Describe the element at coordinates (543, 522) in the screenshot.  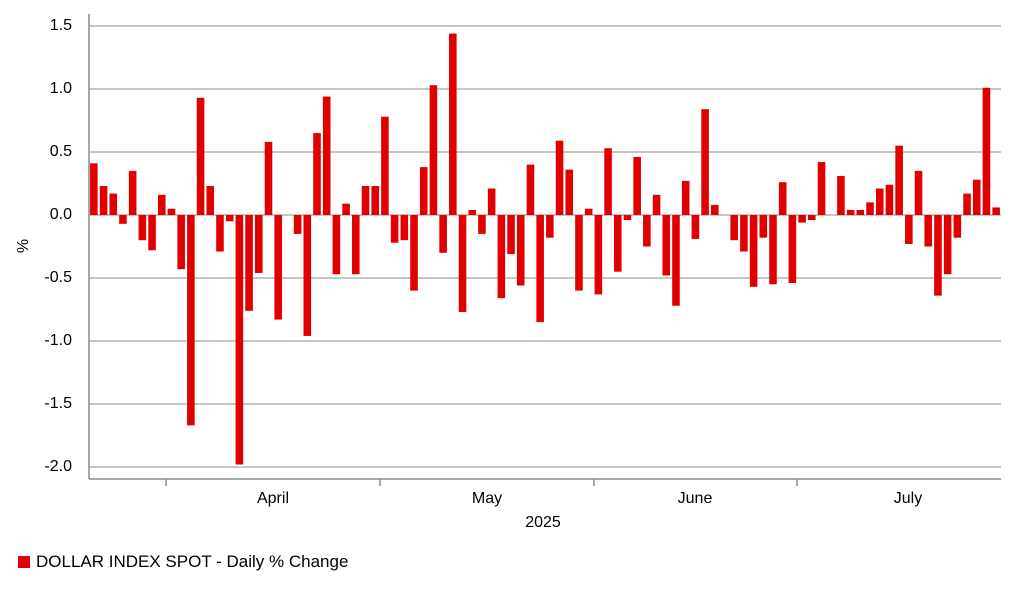
I see `x-axis-title: 2025` at that location.